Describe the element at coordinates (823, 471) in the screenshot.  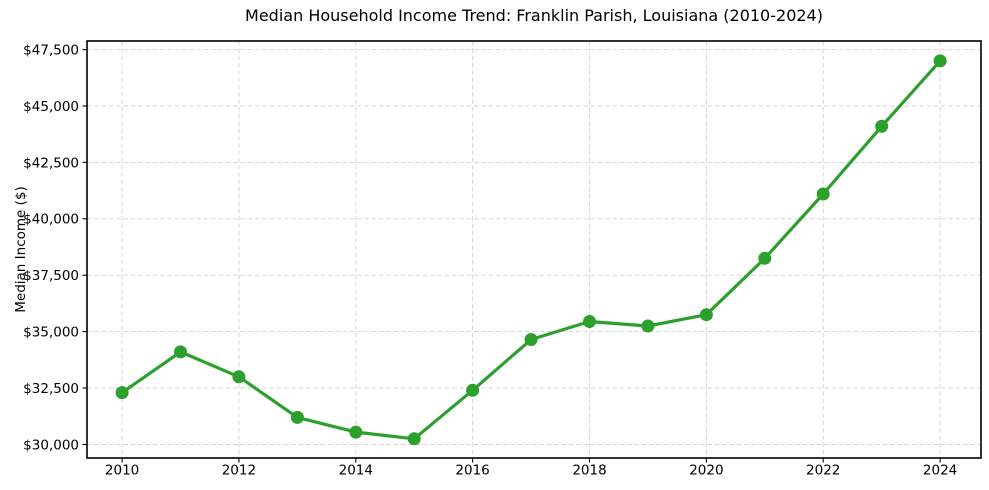
I see `x-tick-label: 2022` at that location.